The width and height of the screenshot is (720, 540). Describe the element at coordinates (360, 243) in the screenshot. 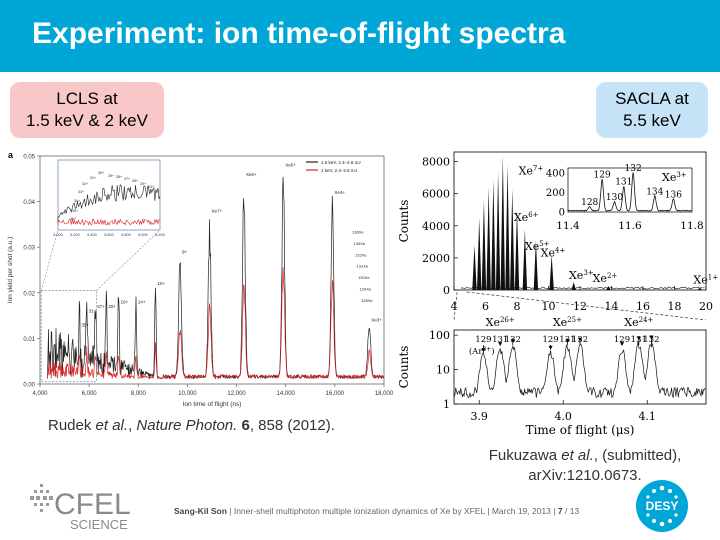

I see `isotope-label: 134Xe` at that location.